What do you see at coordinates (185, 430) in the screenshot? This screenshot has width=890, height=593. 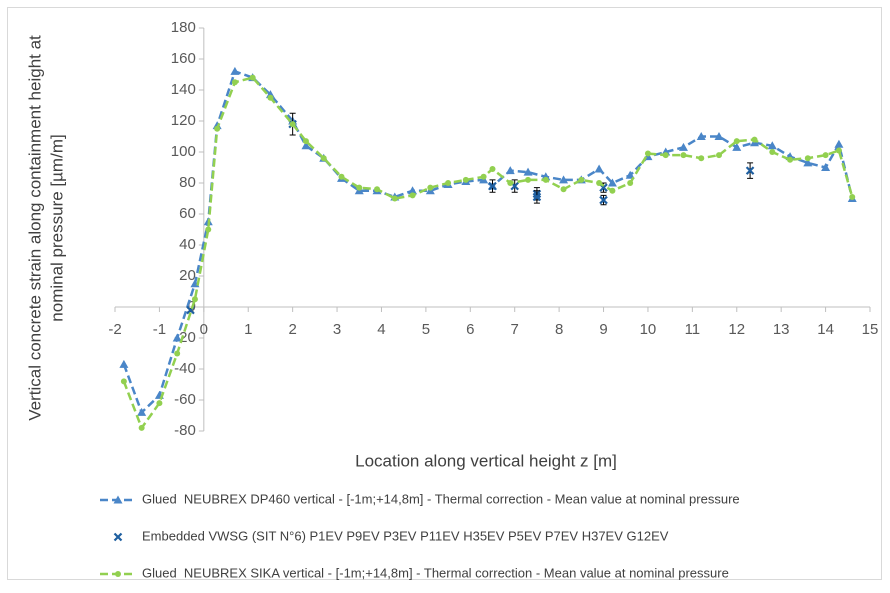 I see `y-tick-label: -80` at bounding box center [185, 430].